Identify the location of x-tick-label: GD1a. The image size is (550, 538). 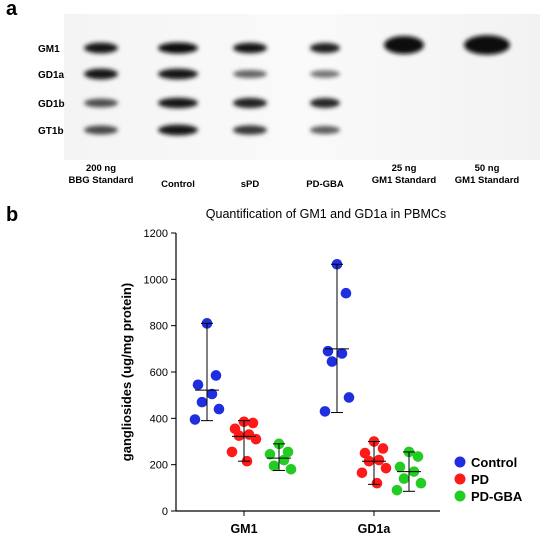
(375, 529).